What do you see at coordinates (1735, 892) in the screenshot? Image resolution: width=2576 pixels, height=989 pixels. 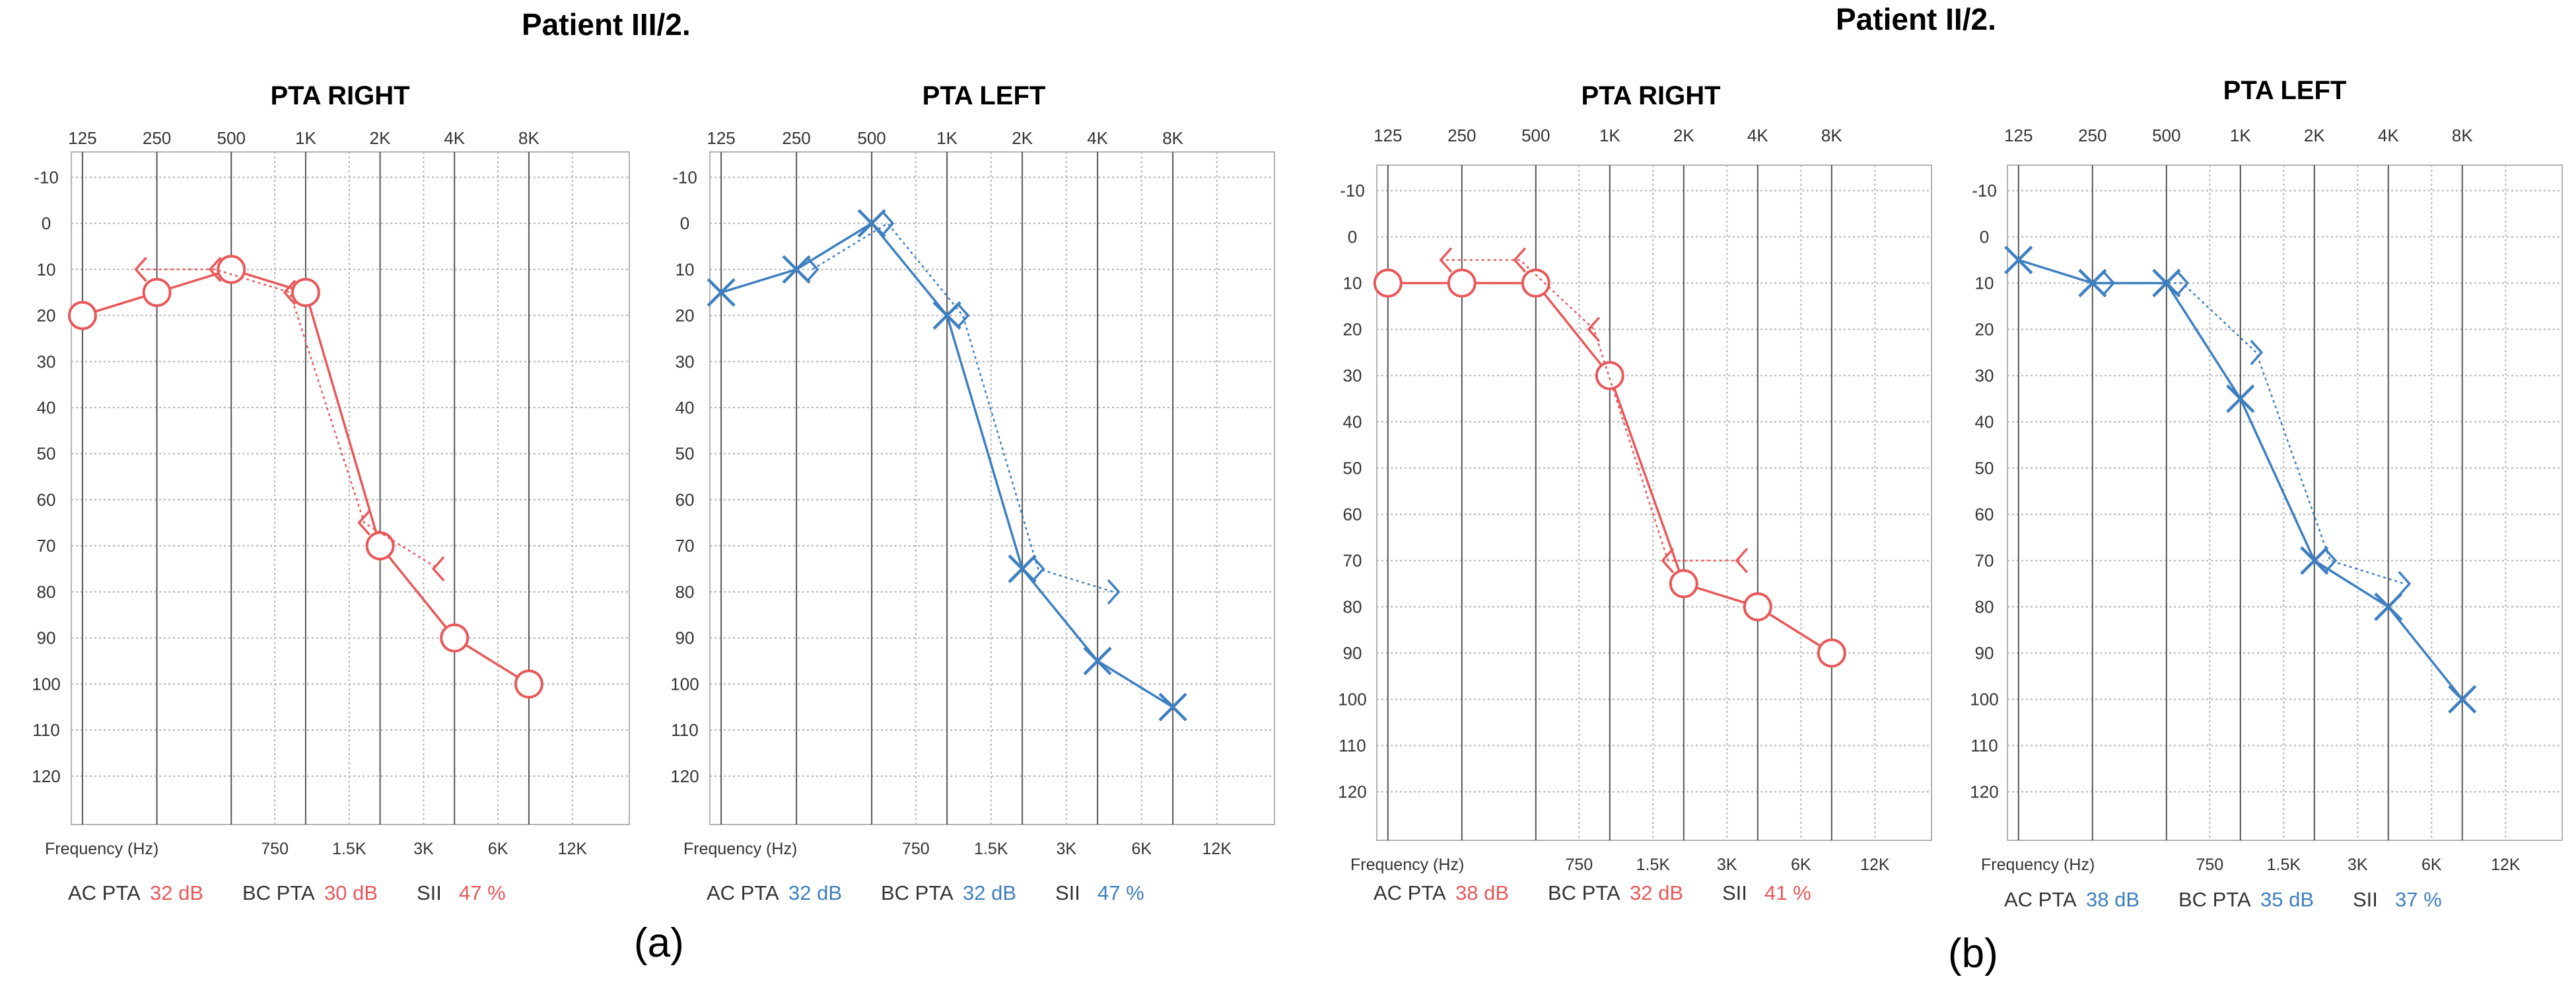 I see `summary-label: SII` at bounding box center [1735, 892].